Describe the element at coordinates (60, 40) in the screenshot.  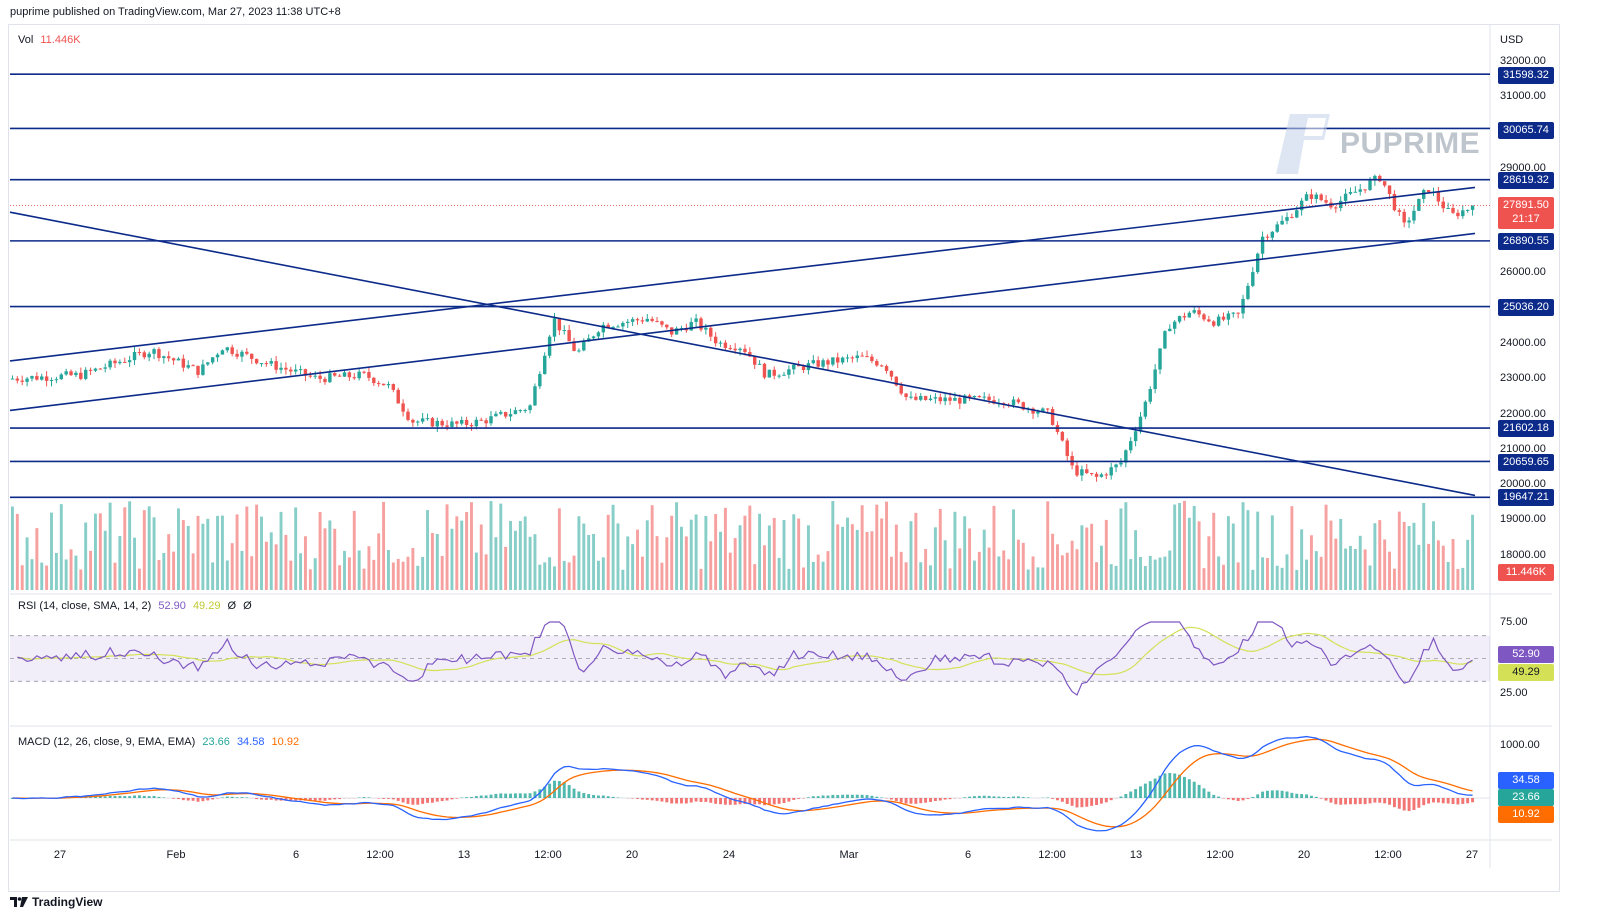
I see `vol-value: 11.446K` at that location.